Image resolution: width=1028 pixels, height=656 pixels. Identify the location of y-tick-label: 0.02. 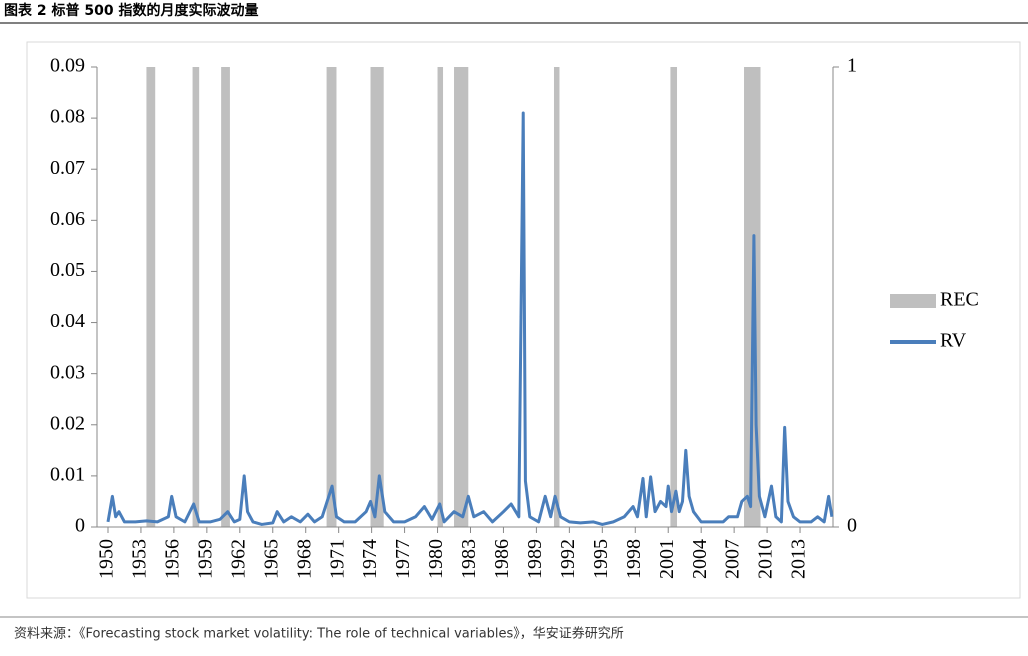
(67, 423).